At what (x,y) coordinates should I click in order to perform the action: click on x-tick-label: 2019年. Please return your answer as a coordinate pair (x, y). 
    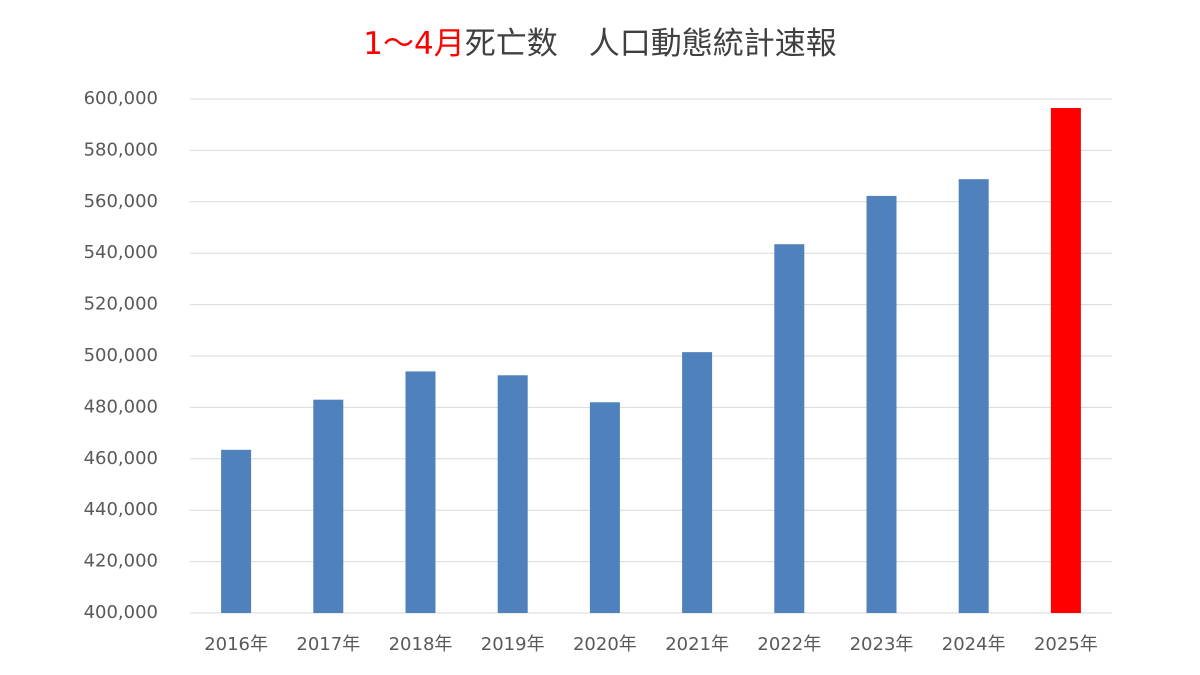
    Looking at the image, I should click on (513, 644).